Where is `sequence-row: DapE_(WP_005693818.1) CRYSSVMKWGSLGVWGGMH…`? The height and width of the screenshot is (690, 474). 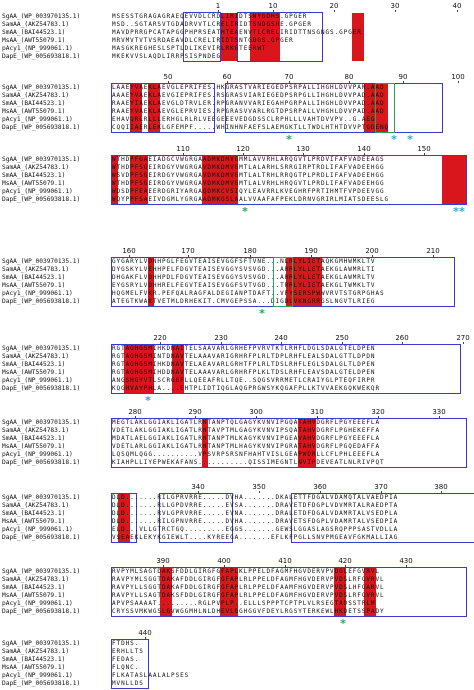
sequence-row: DapE_(WP_005693818.1) CRYSSVMKWGSLGVWGGMH… is located at coordinates (237, 612).